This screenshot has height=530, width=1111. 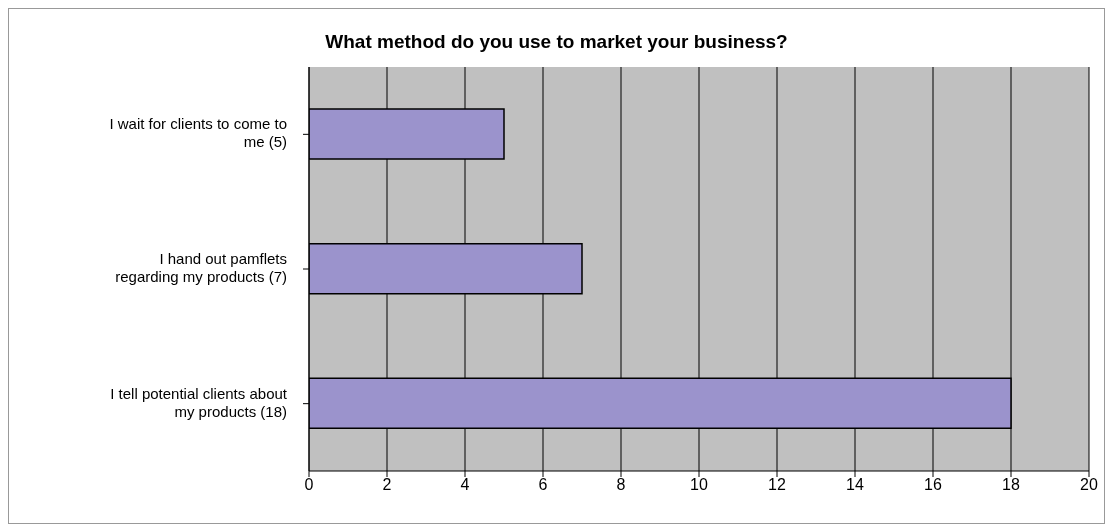 What do you see at coordinates (387, 485) in the screenshot?
I see `x-tick-label: 2` at bounding box center [387, 485].